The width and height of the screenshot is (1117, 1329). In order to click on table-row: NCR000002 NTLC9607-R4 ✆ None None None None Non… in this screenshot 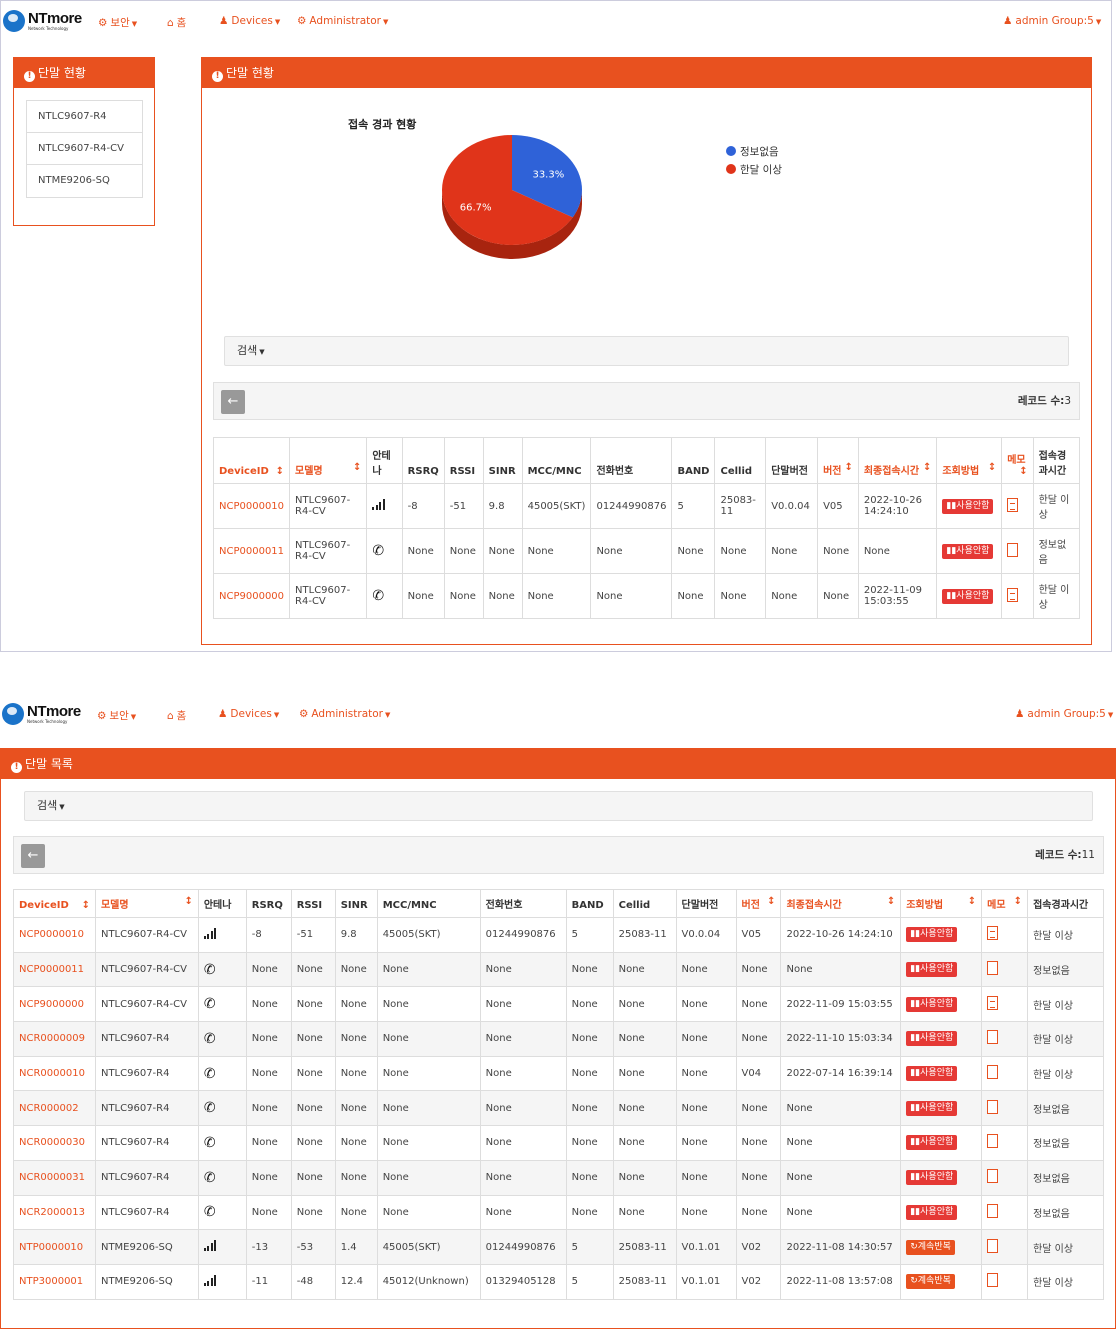, I will do `click(558, 1108)`.